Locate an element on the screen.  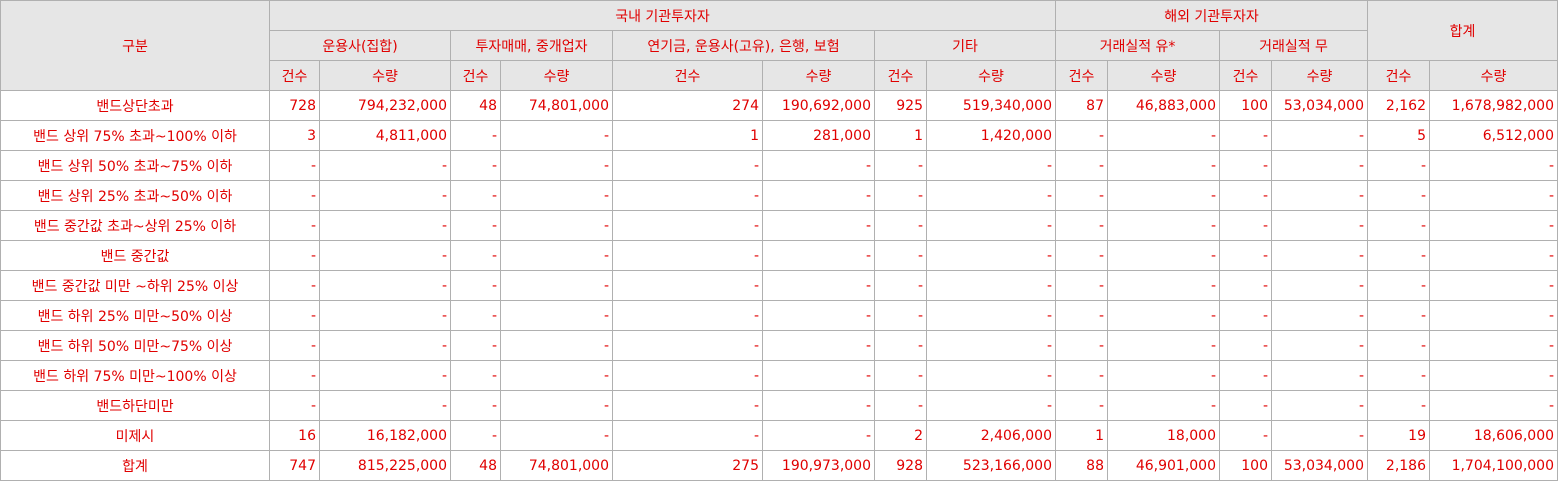
quantity-cell: 18,606,000 is located at coordinates (1493, 435).